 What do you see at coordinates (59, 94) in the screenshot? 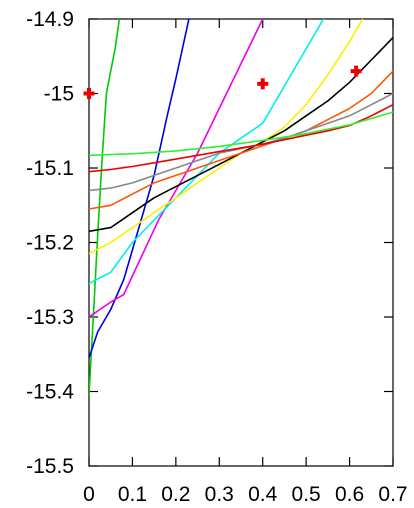
I see `y-tick-label: -15` at bounding box center [59, 94].